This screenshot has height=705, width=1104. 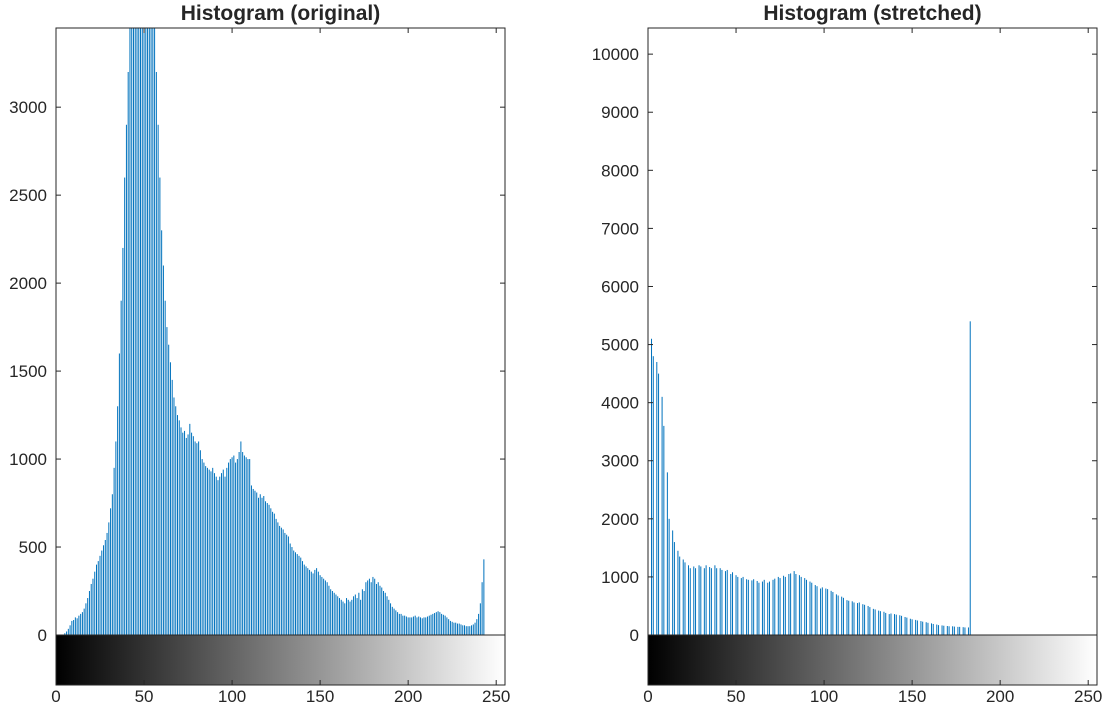 What do you see at coordinates (281, 13) in the screenshot?
I see `chart-title: Histogram (original)` at bounding box center [281, 13].